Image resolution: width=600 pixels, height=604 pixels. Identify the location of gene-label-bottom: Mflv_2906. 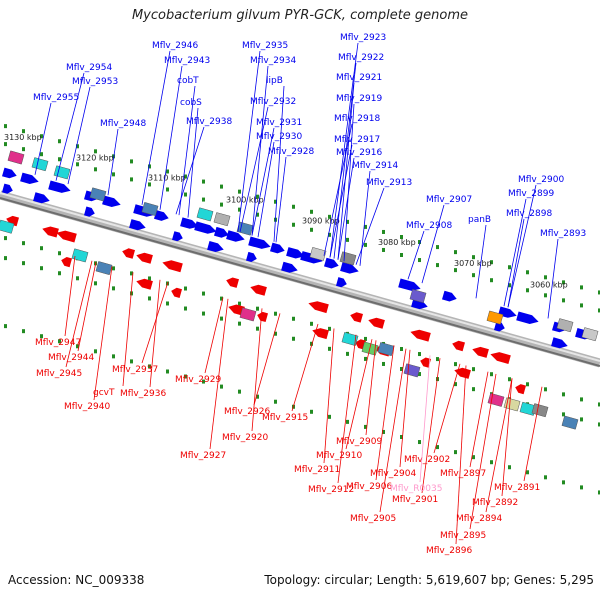
(369, 487).